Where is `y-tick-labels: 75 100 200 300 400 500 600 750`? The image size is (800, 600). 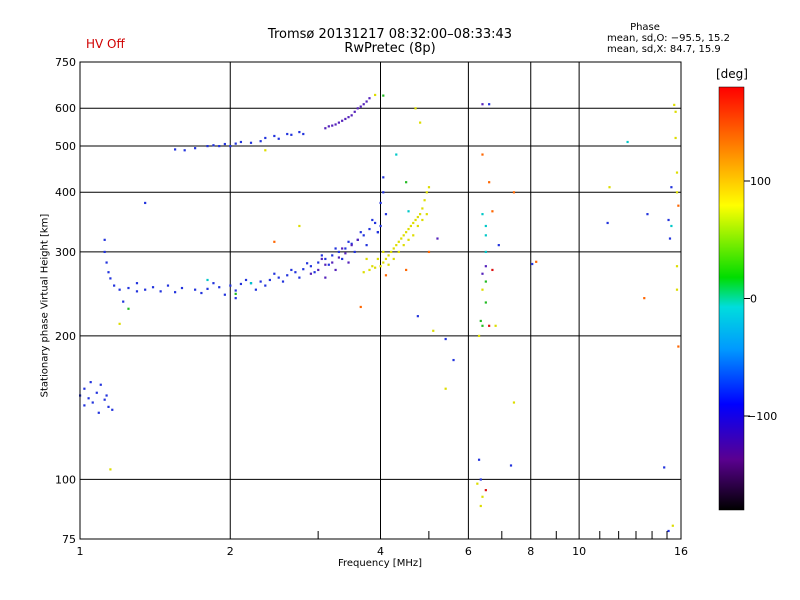 y-tick-labels: 75 100 200 300 400 500 600 750 is located at coordinates (65, 301).